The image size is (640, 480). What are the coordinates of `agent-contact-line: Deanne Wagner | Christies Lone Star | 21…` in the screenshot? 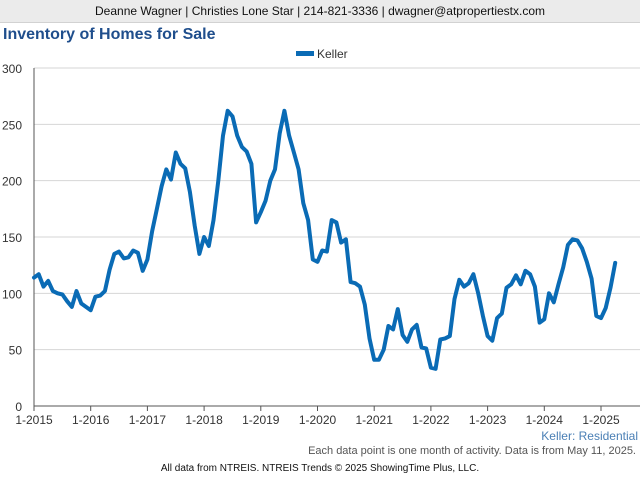 It's located at (320, 11).